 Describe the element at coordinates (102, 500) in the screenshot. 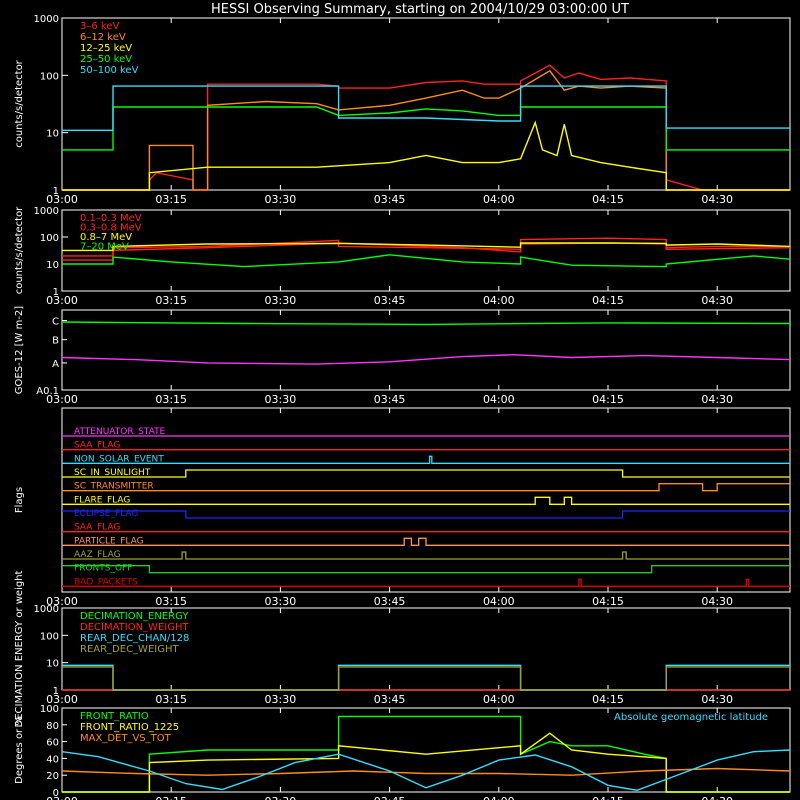

I see `flags-row-label-5: FLARE_FLAG` at that location.